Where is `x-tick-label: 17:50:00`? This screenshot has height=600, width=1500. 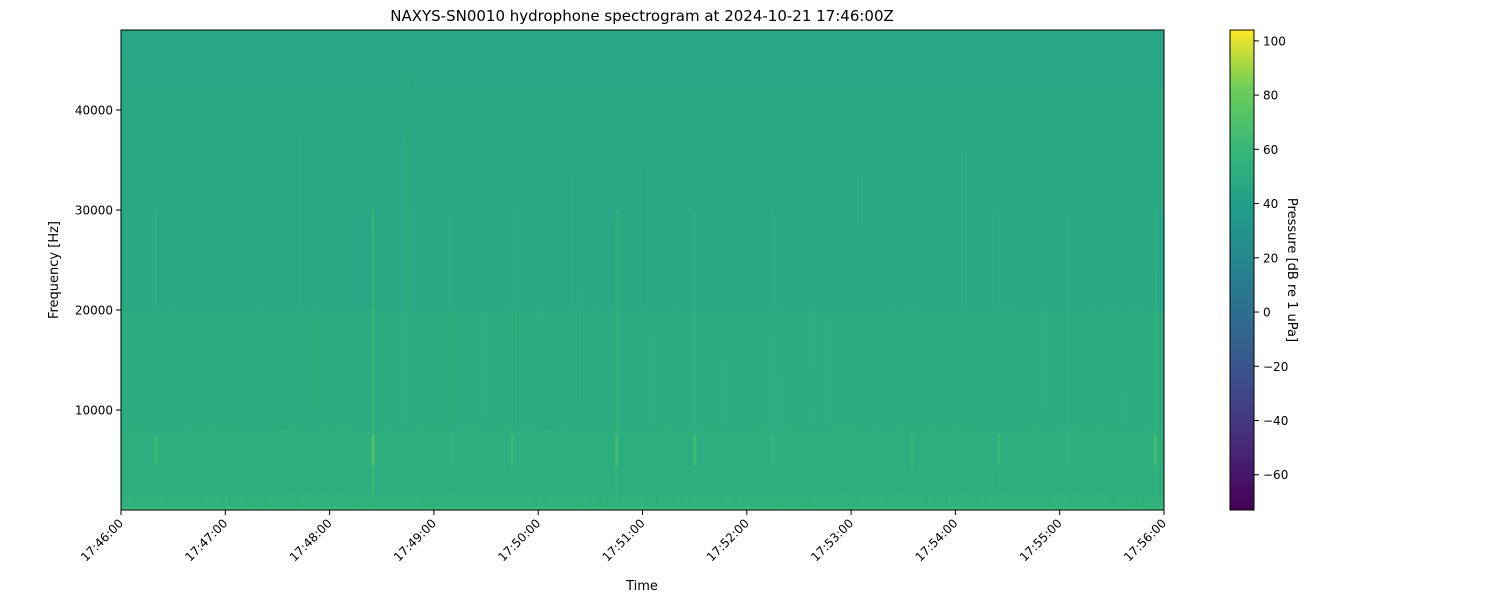 x-tick-label: 17:50:00 is located at coordinates (519, 540).